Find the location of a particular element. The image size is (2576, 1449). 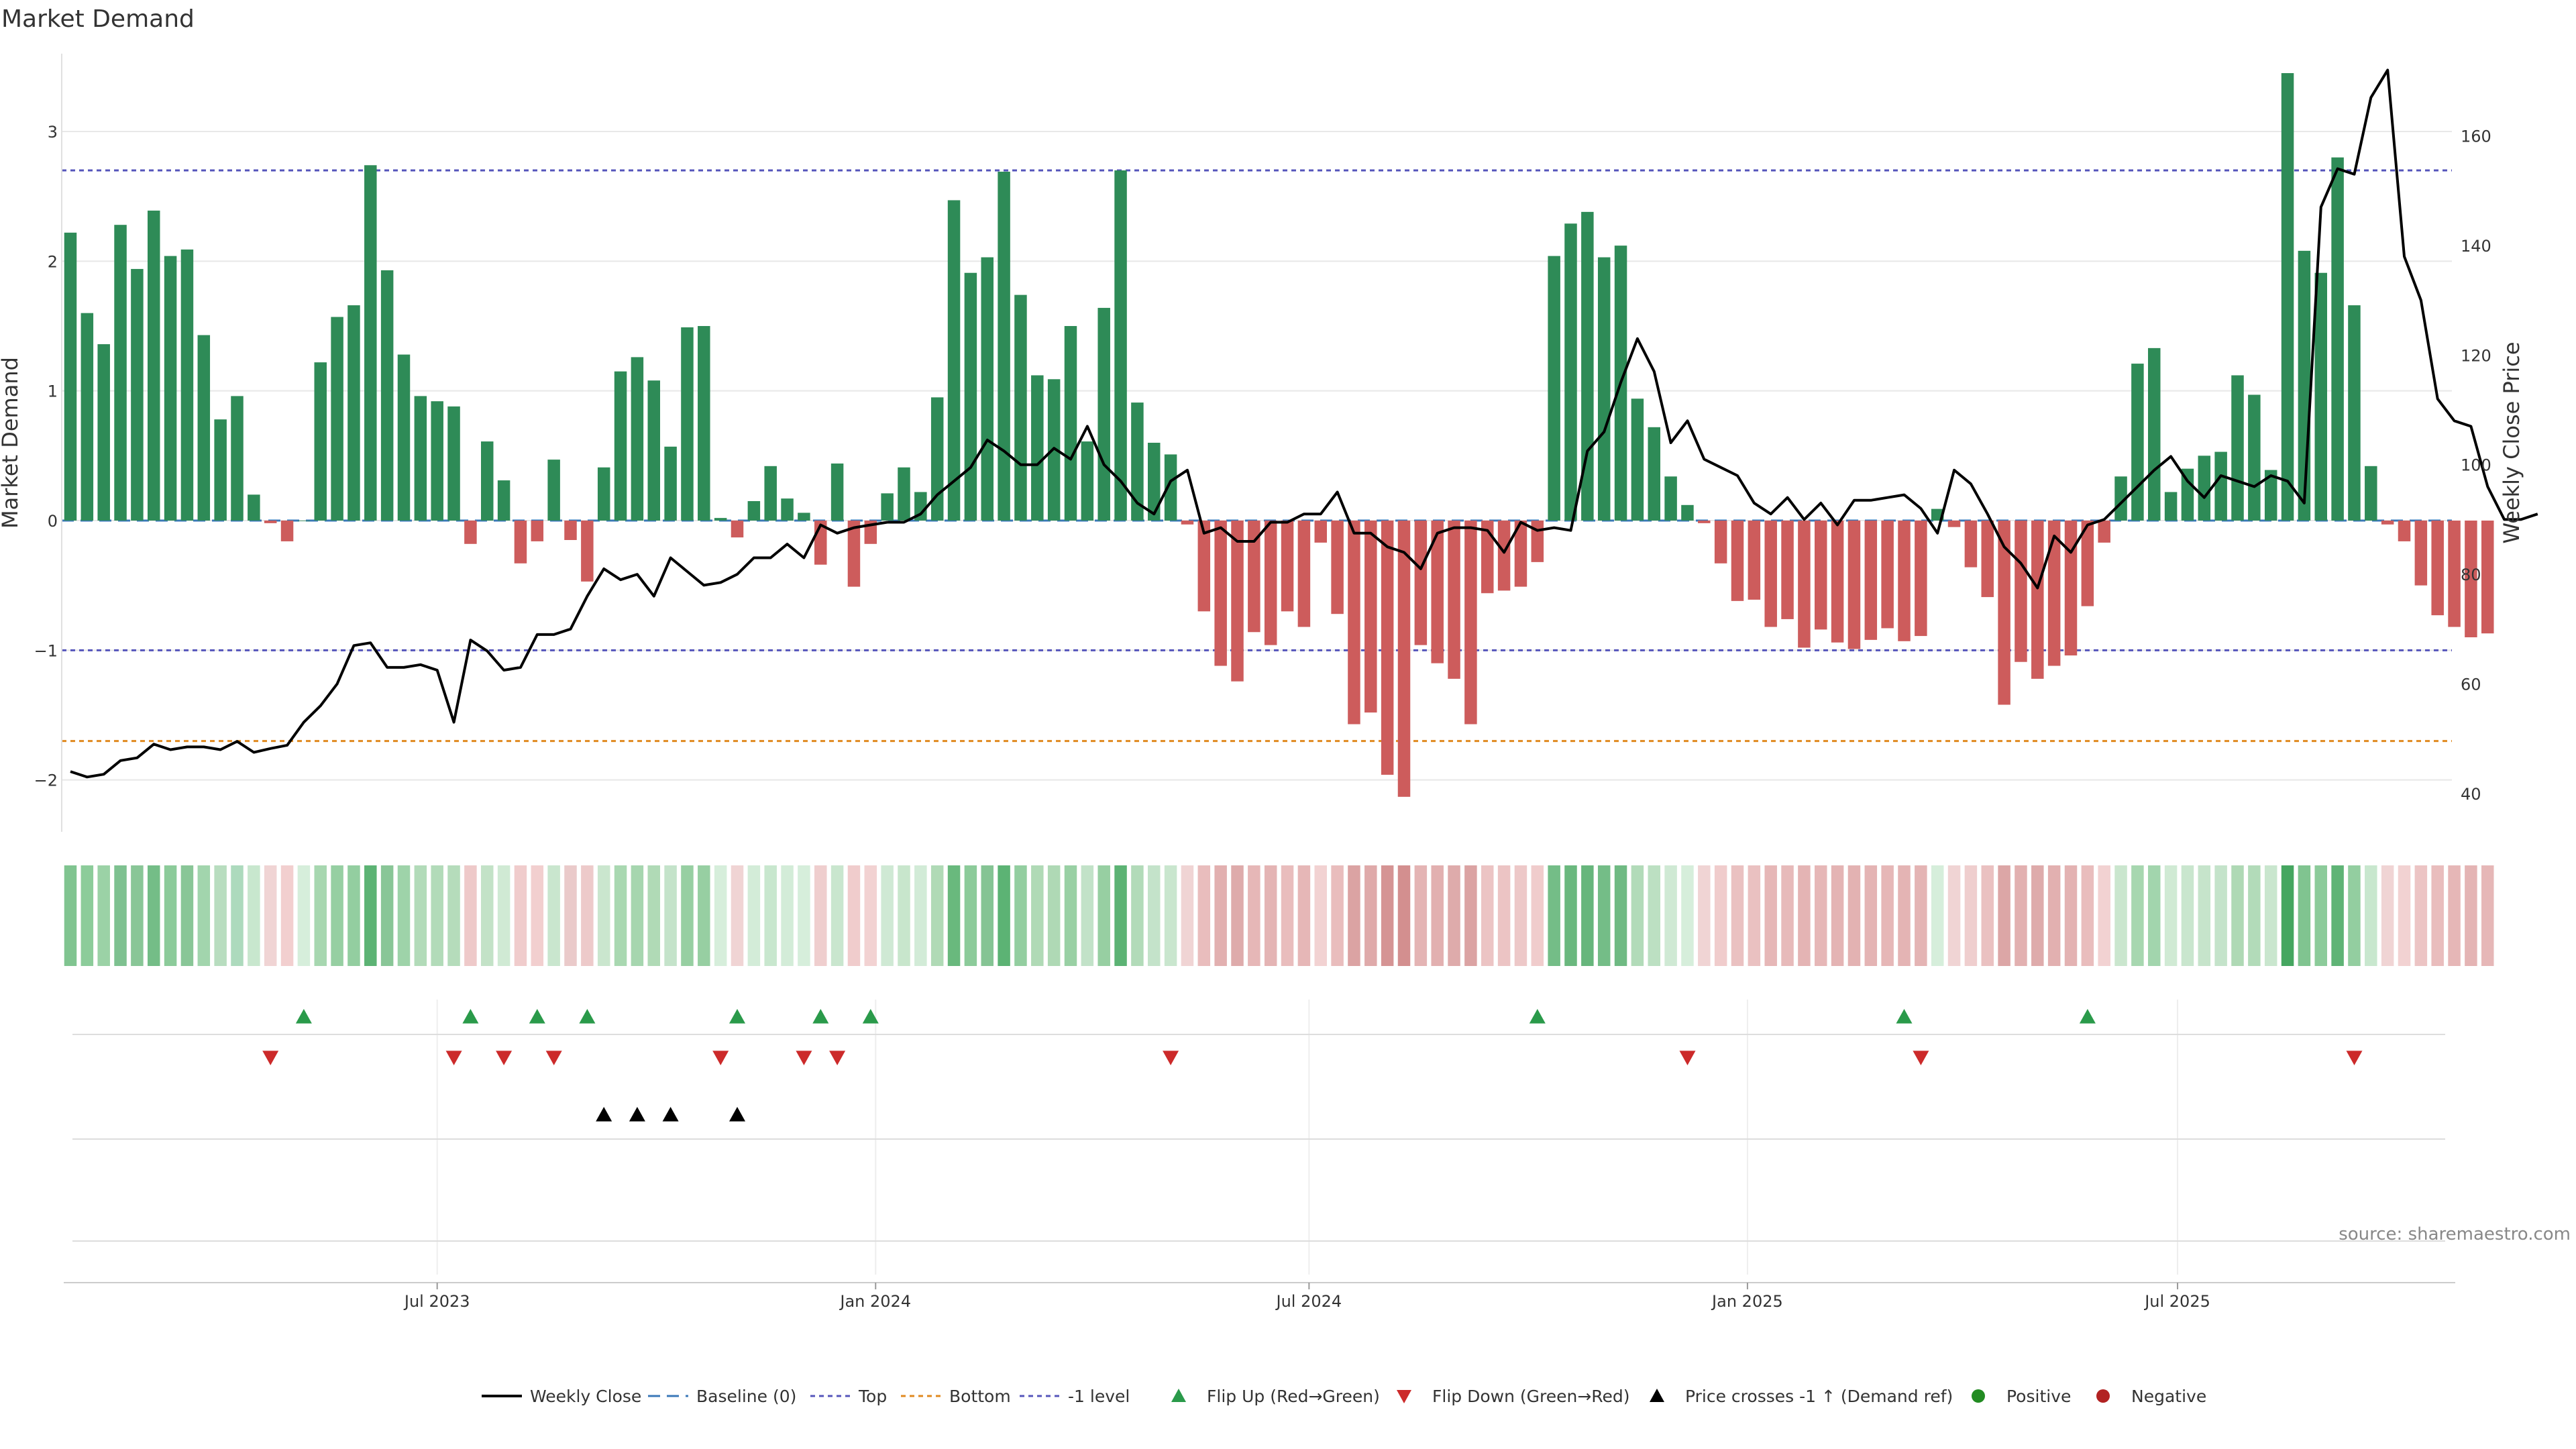

legend-label-baseline: Baseline (0) is located at coordinates (746, 1396).